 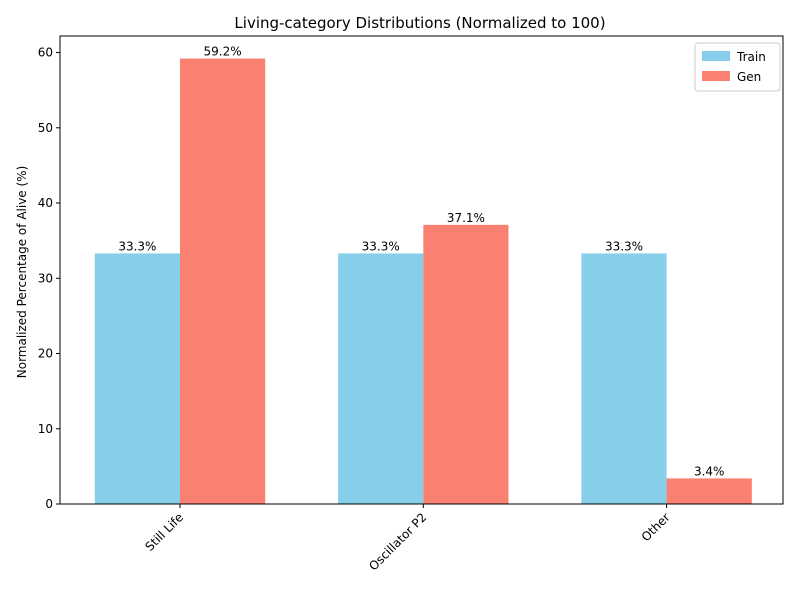 What do you see at coordinates (22, 272) in the screenshot?
I see `y-axis-label: Normalized Percentage of Alive (%)` at bounding box center [22, 272].